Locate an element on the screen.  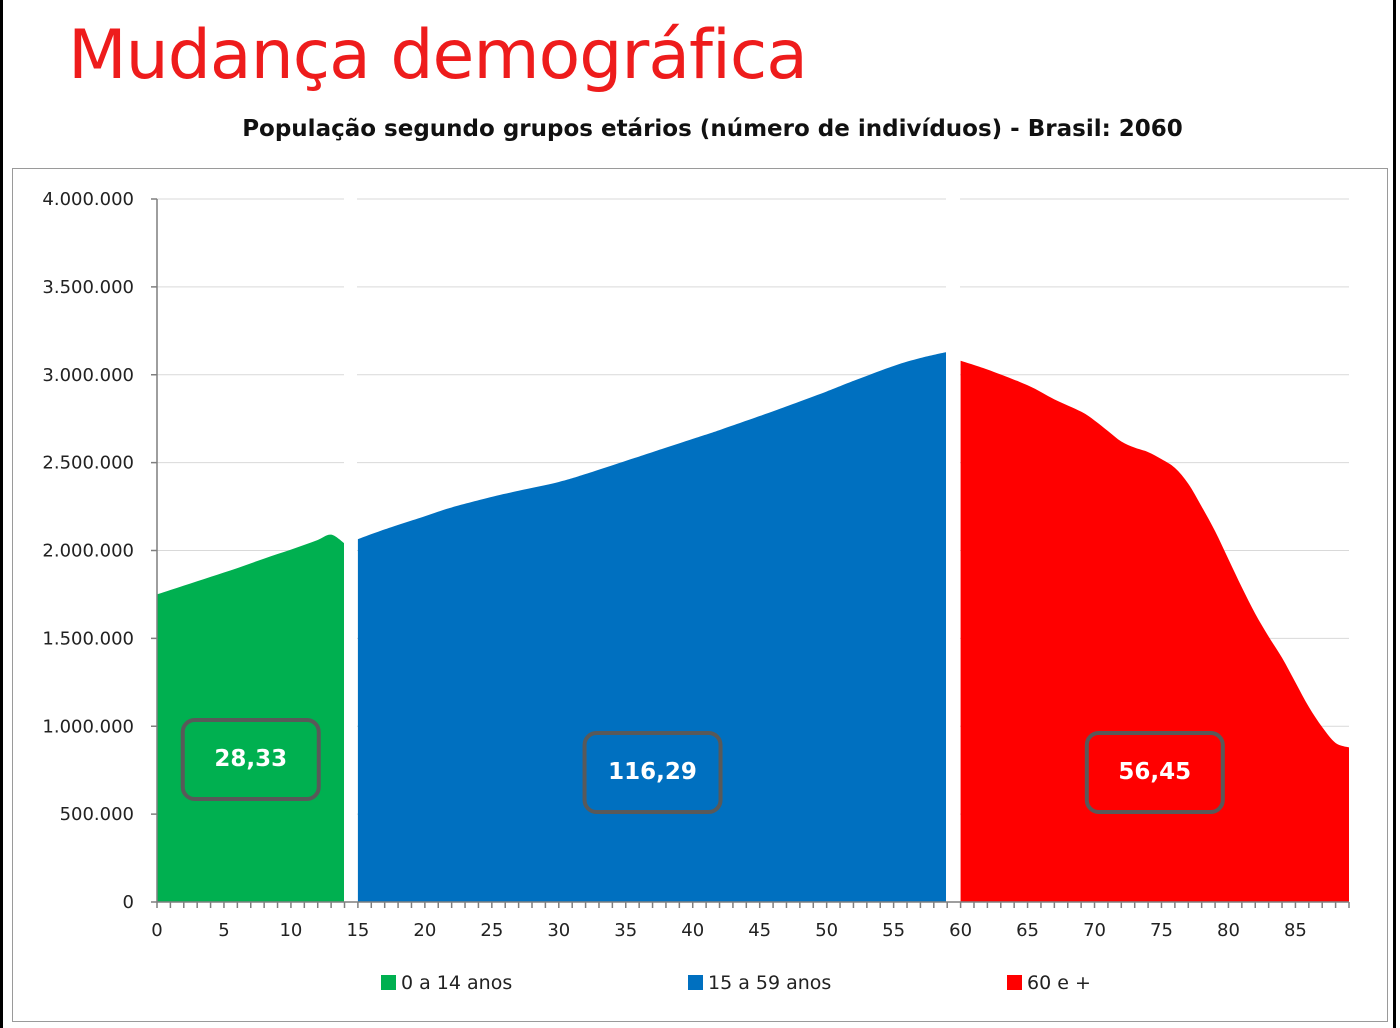
value-box-label: 56,45 is located at coordinates (1154, 772).